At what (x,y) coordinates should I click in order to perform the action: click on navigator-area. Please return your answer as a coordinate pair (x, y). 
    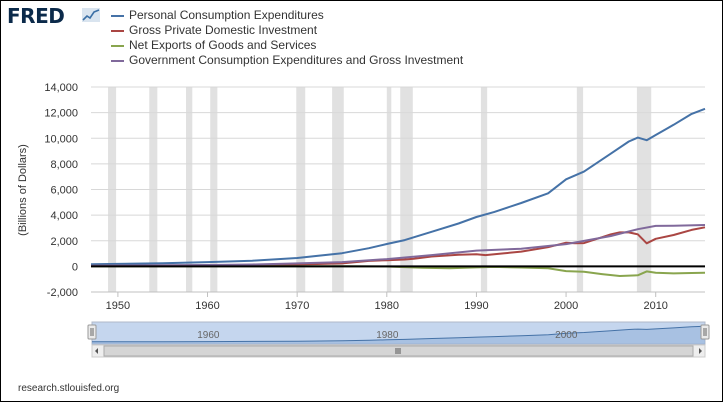
    Looking at the image, I should click on (398, 335).